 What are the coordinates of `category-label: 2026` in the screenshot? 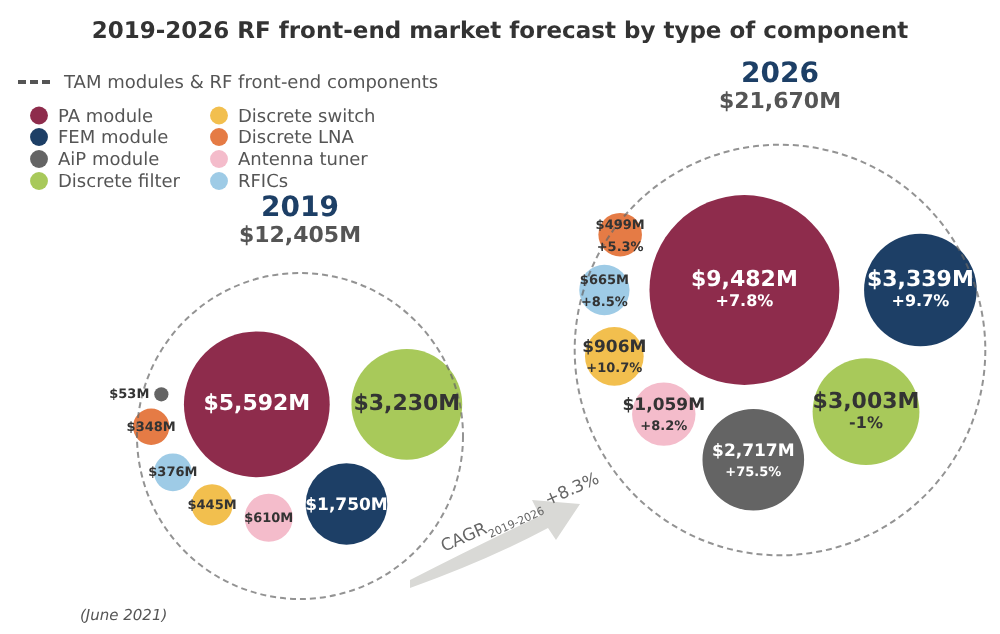 It's located at (780, 74).